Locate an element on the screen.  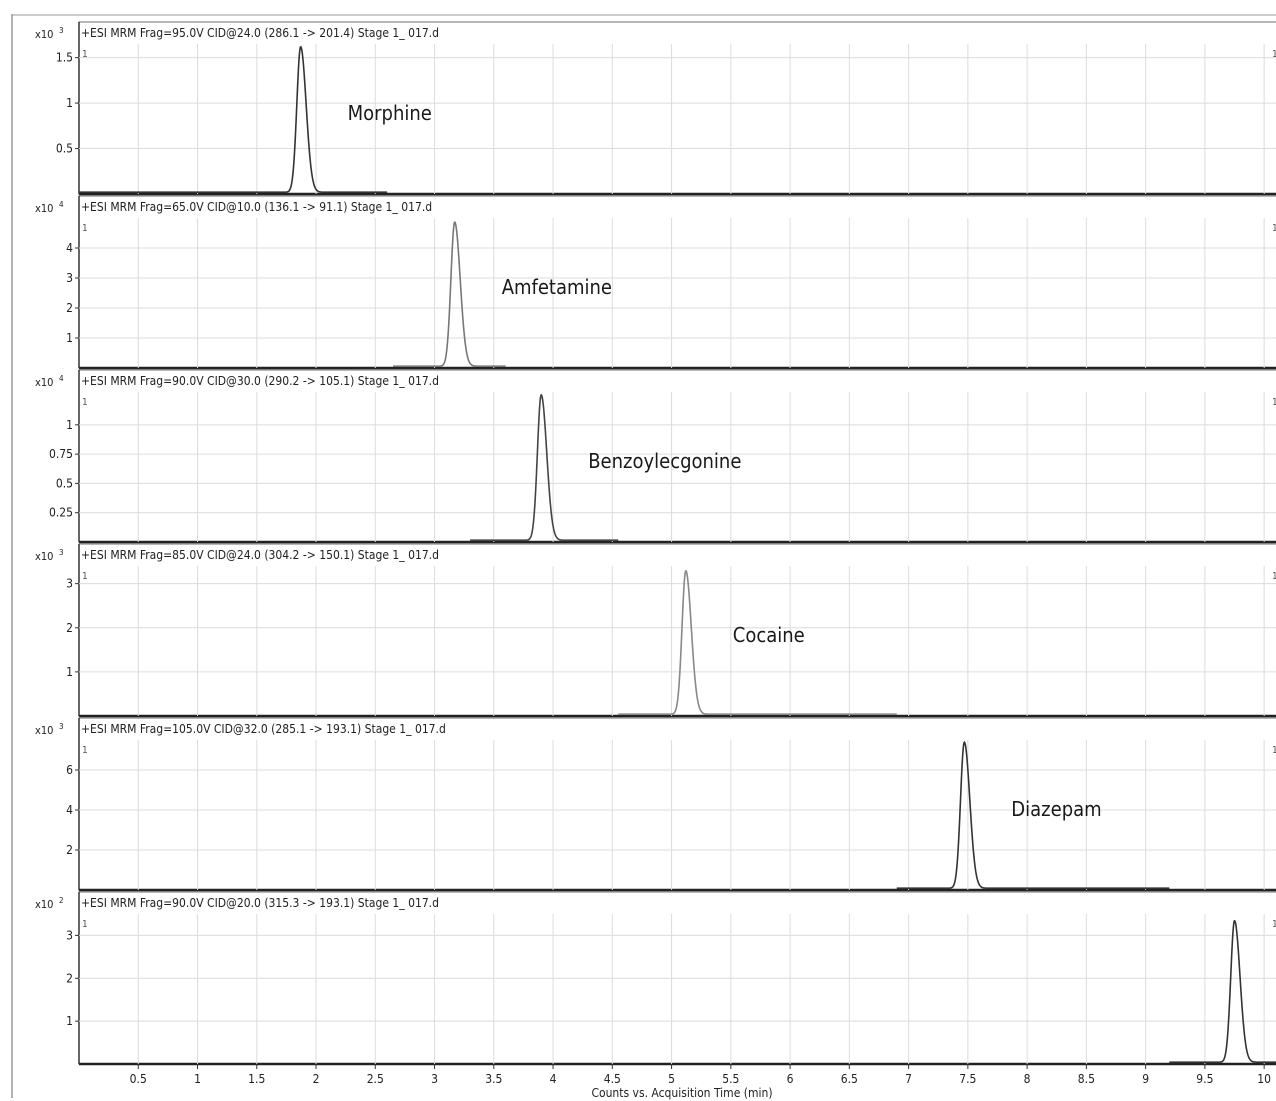
compound-label: Morphine is located at coordinates (390, 113).